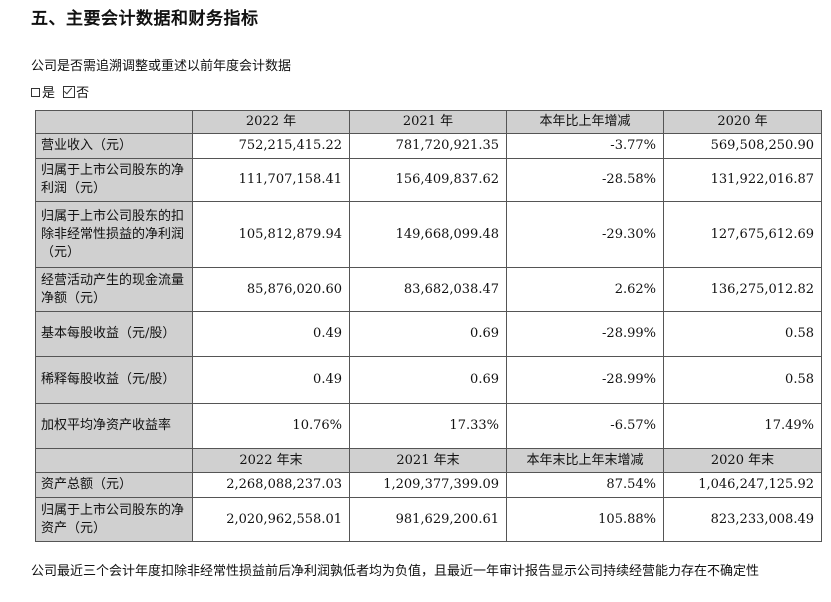 This screenshot has width=831, height=602. I want to click on header-cell: 2022 年, so click(271, 122).